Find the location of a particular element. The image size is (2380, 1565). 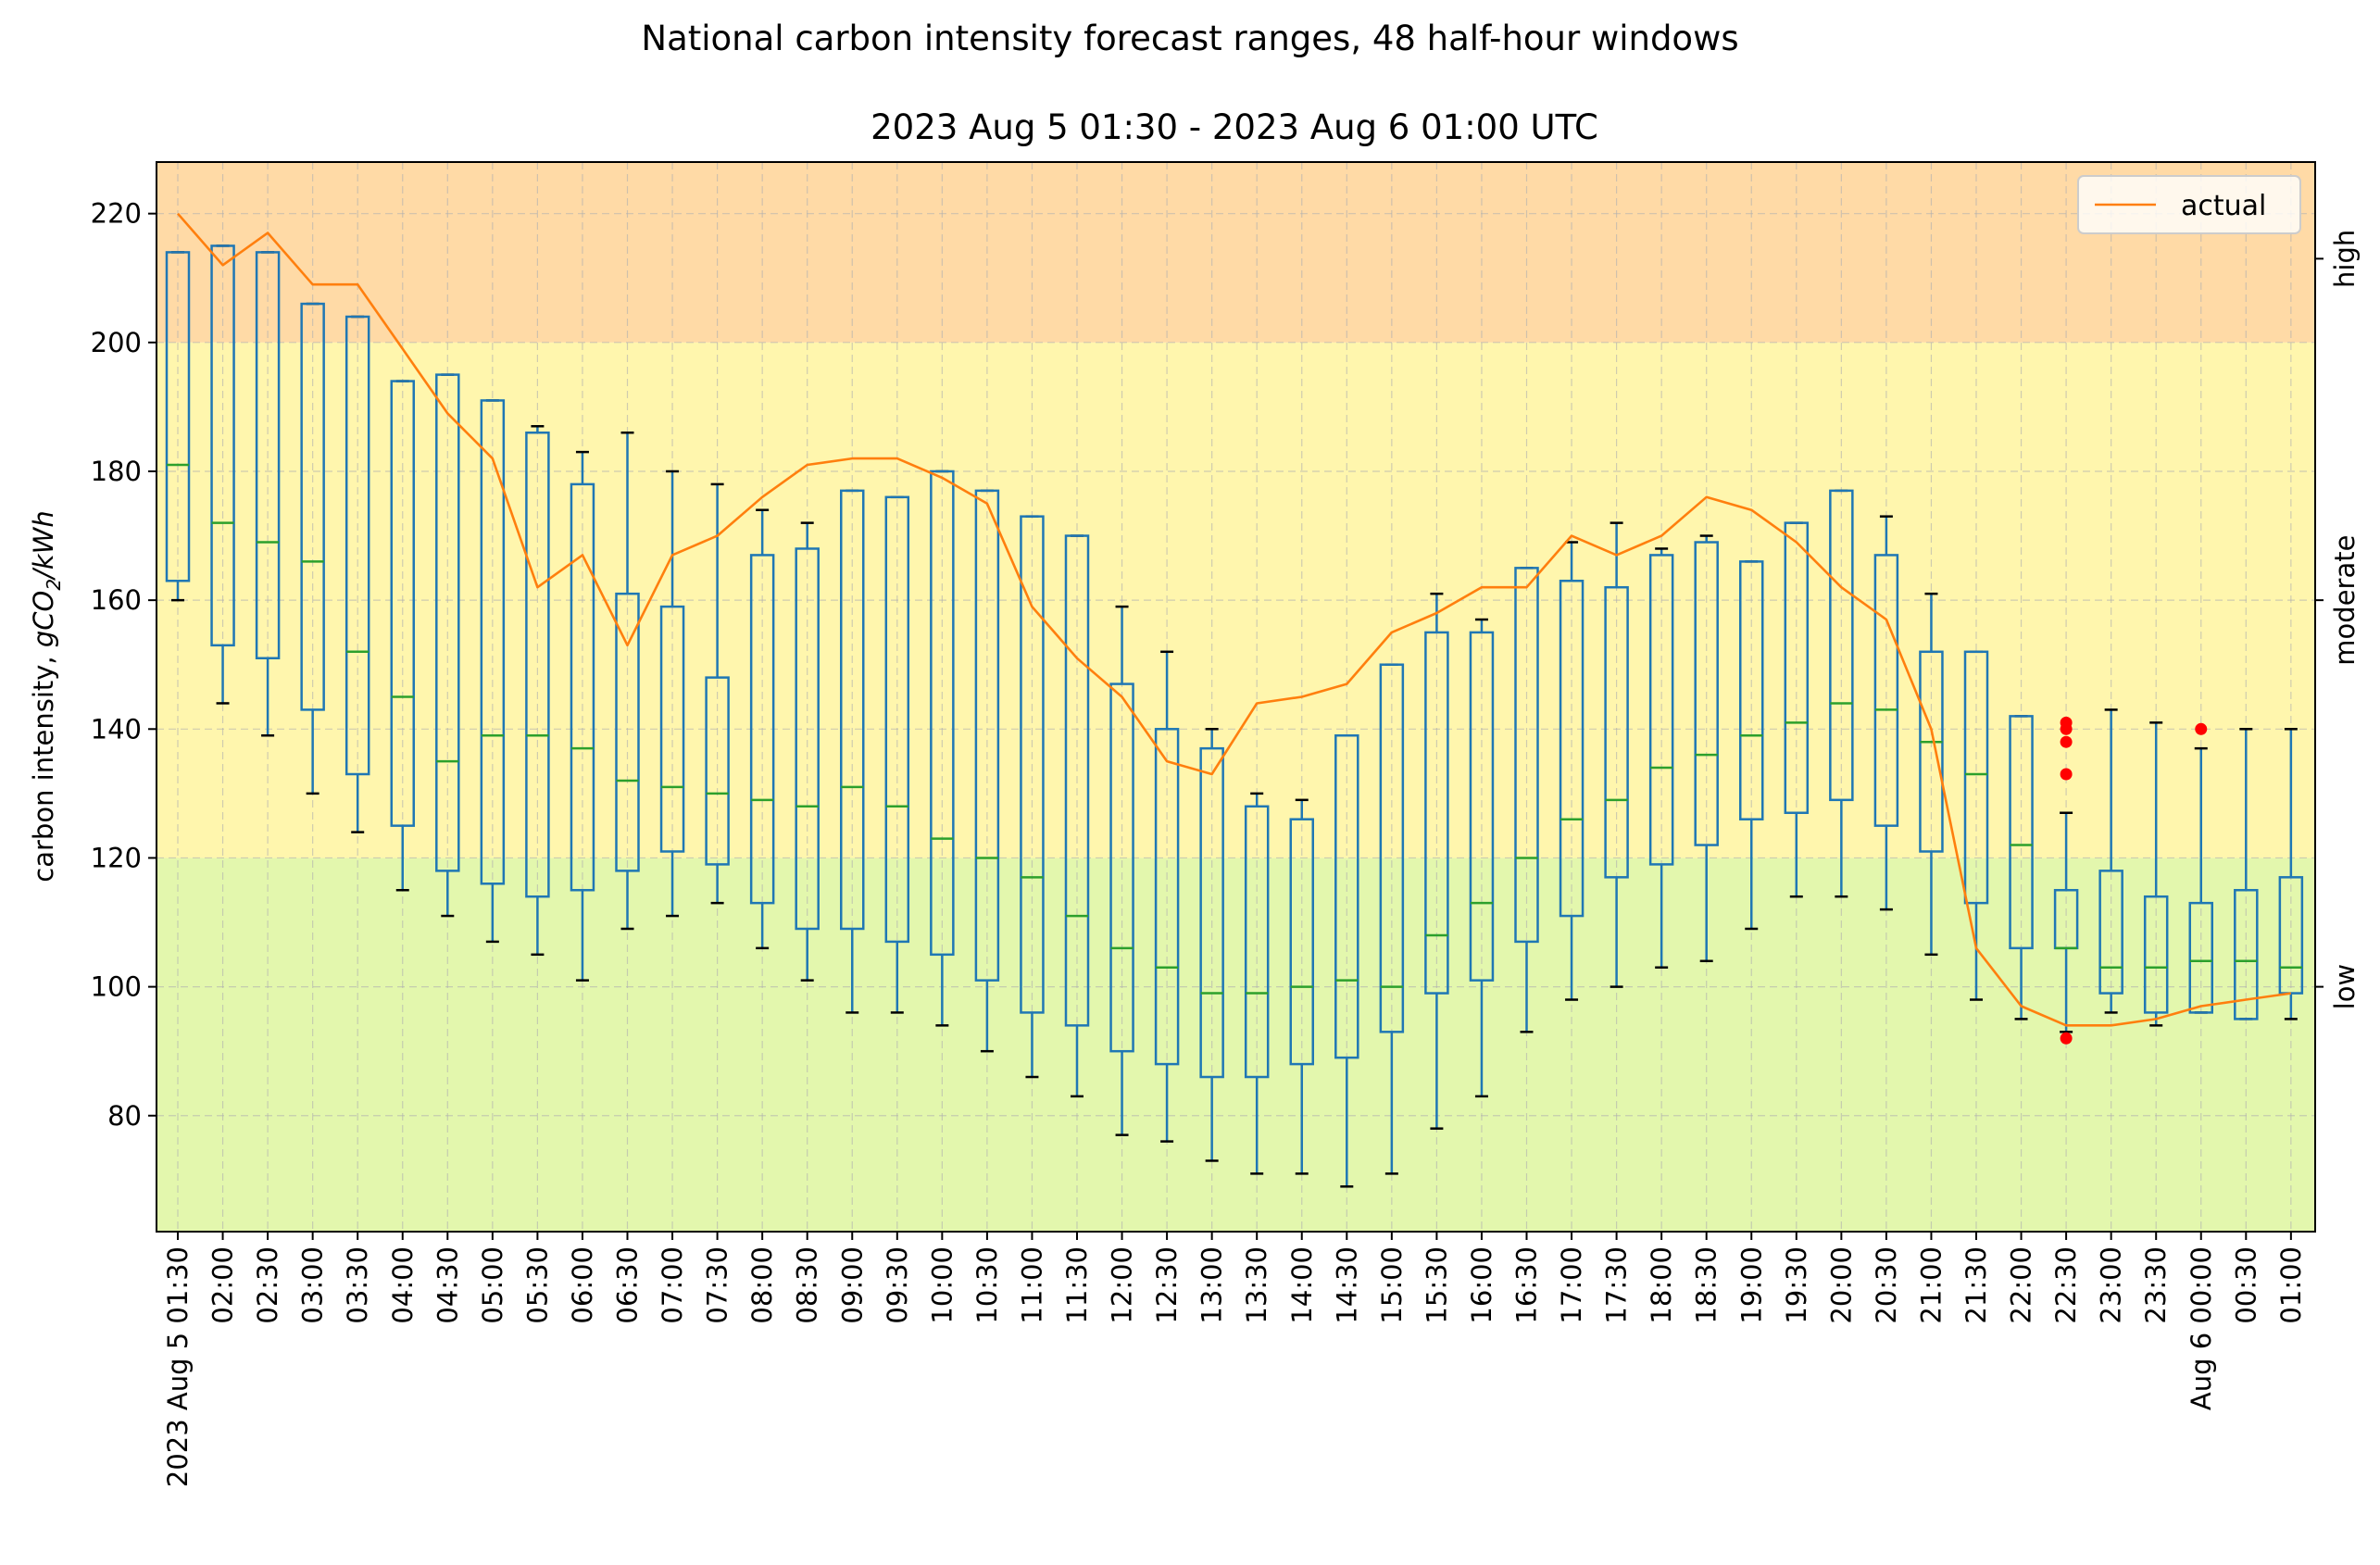

y-axis-label: carbon intensity, gCO2/kWh is located at coordinates (46, 696).